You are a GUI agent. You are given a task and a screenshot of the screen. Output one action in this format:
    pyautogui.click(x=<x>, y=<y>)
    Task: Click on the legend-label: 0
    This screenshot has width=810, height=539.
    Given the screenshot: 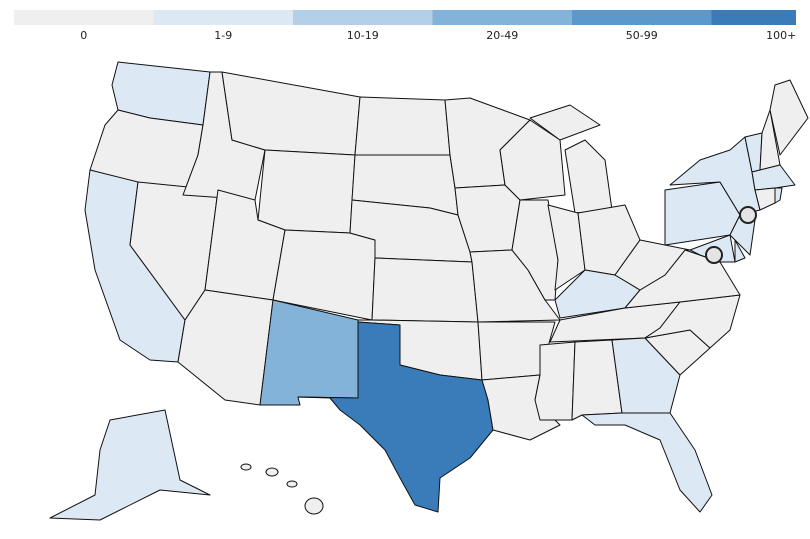 What is the action you would take?
    pyautogui.click(x=83, y=35)
    